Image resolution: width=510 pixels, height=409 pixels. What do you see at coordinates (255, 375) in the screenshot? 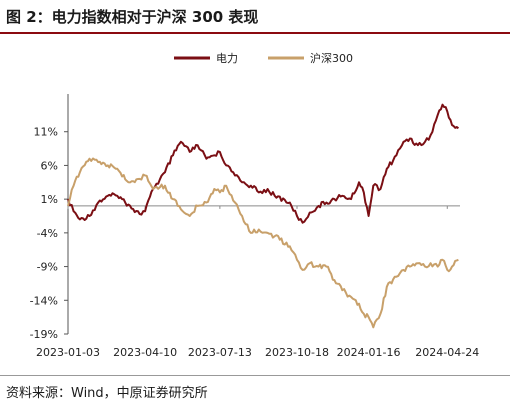
I see `source-rule` at bounding box center [255, 375].